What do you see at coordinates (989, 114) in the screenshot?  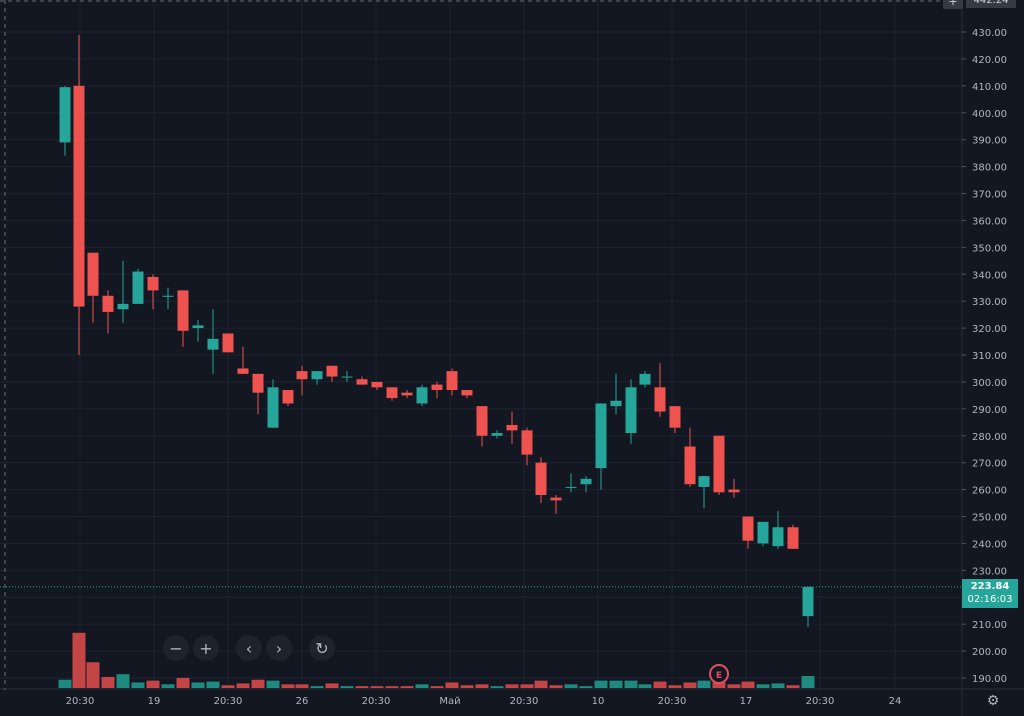 I see `price-axis-label: 400.00` at bounding box center [989, 114].